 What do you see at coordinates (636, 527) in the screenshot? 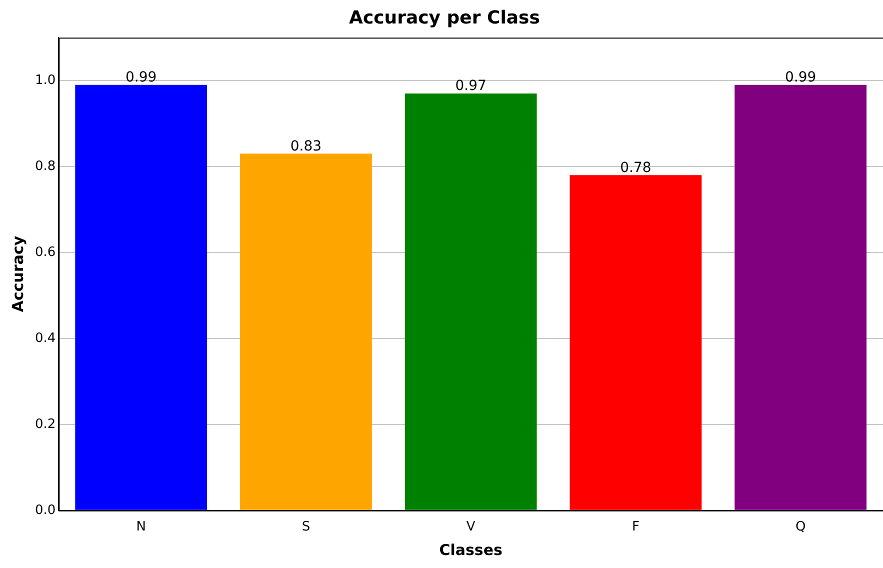
I see `x-tick-label: F` at bounding box center [636, 527].